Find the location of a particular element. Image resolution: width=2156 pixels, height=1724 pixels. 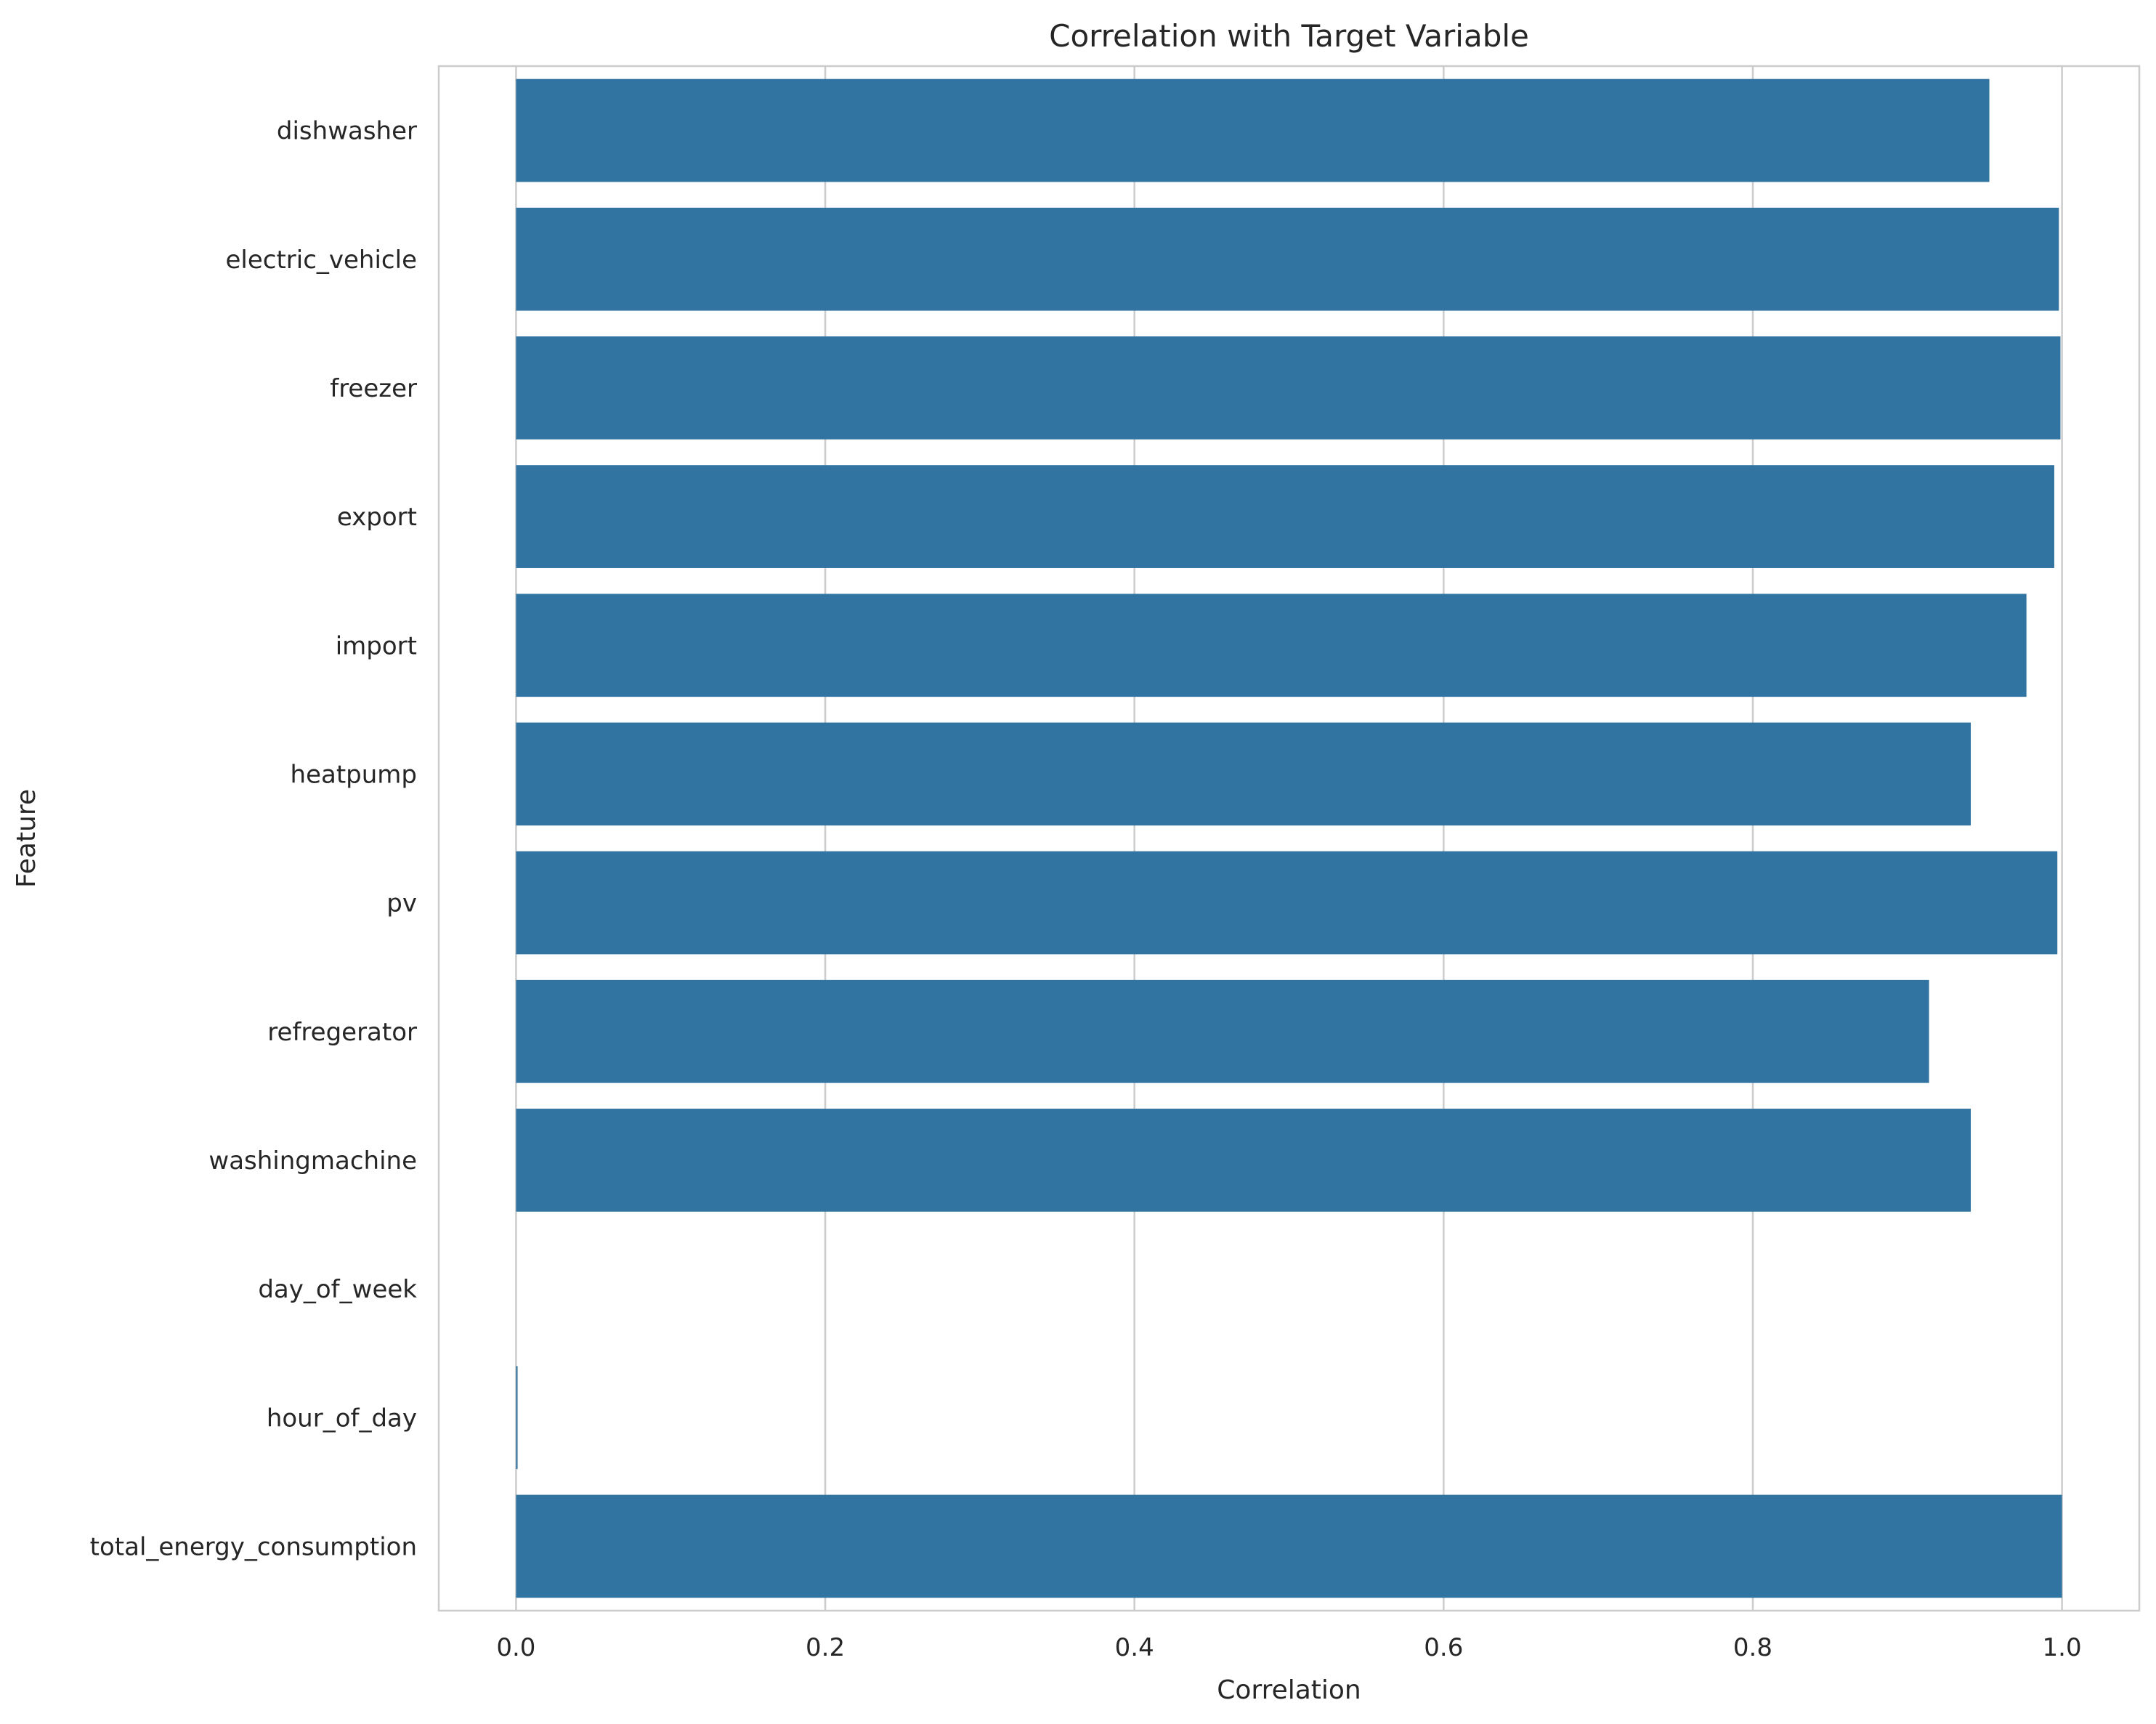

y-tick-label: electric_vehicle is located at coordinates (321, 261).